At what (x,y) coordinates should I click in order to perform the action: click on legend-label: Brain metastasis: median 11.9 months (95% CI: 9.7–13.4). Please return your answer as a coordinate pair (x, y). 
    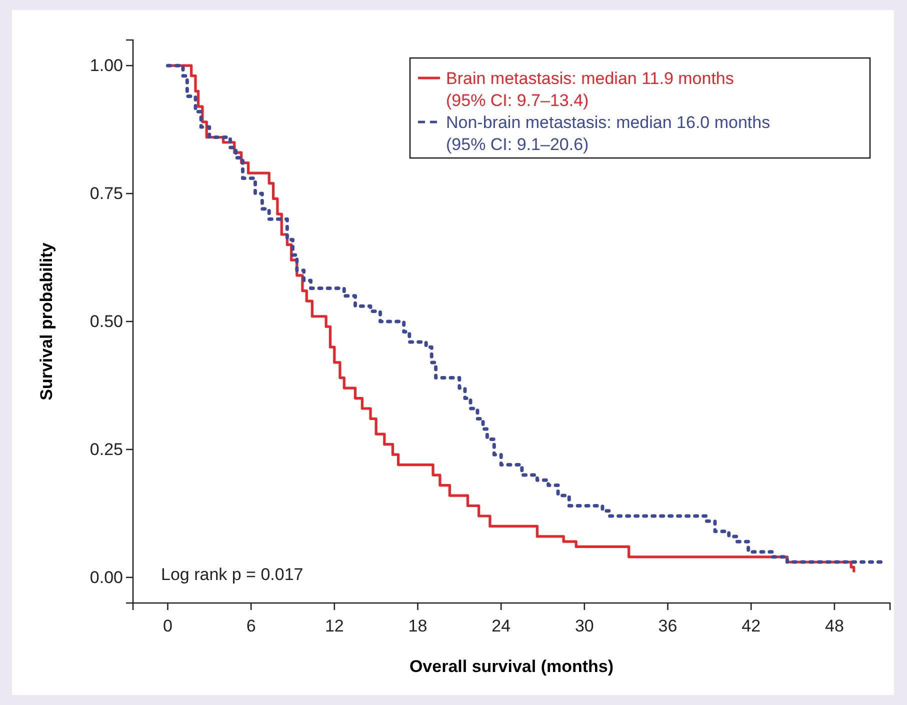
    Looking at the image, I should click on (590, 89).